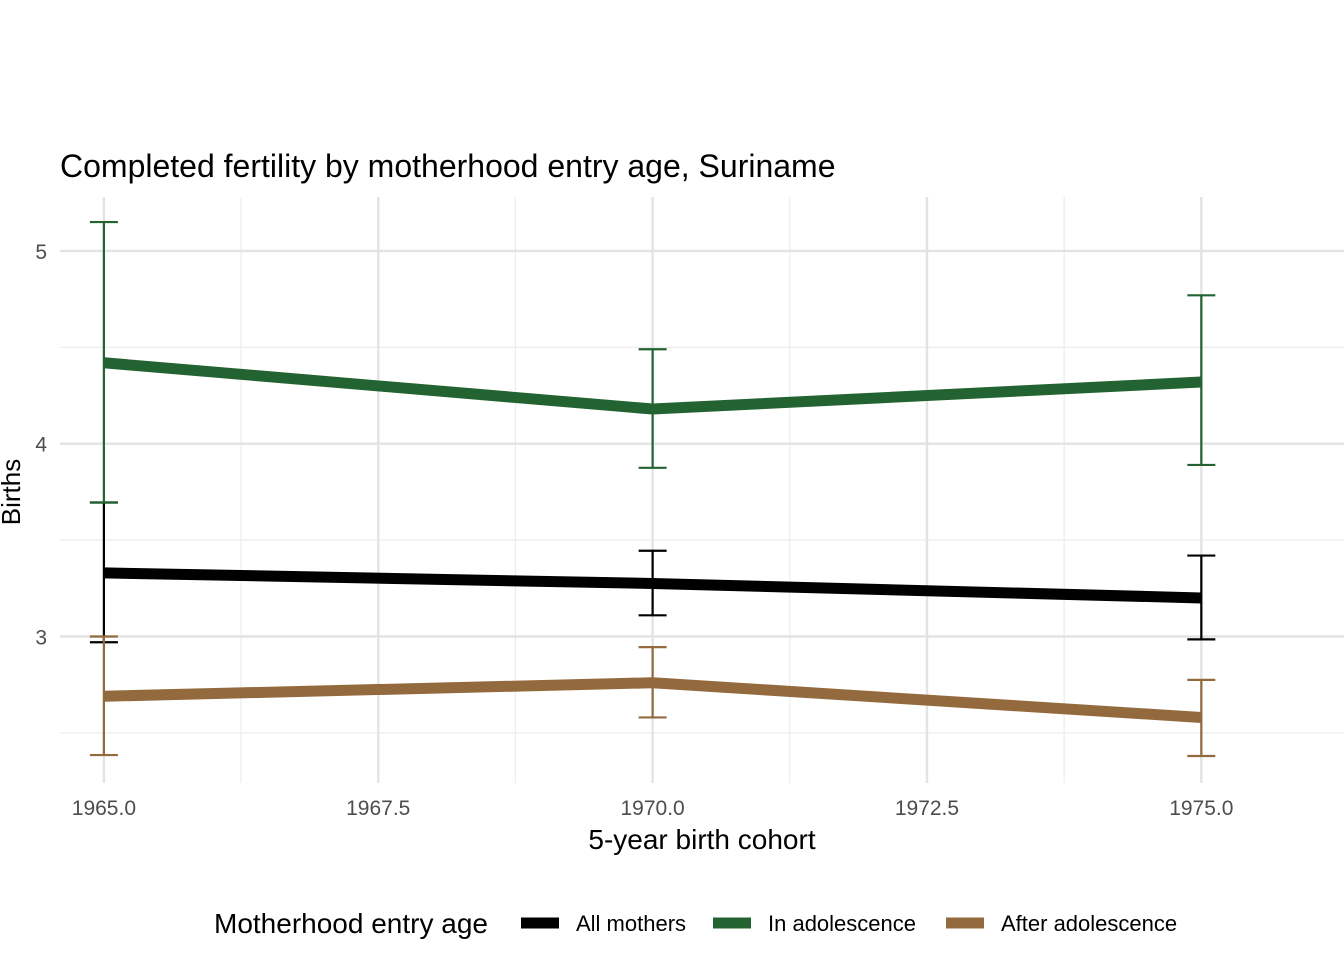 This screenshot has width=1344, height=965. Describe the element at coordinates (13, 492) in the screenshot. I see `y-axis-title: Births` at that location.